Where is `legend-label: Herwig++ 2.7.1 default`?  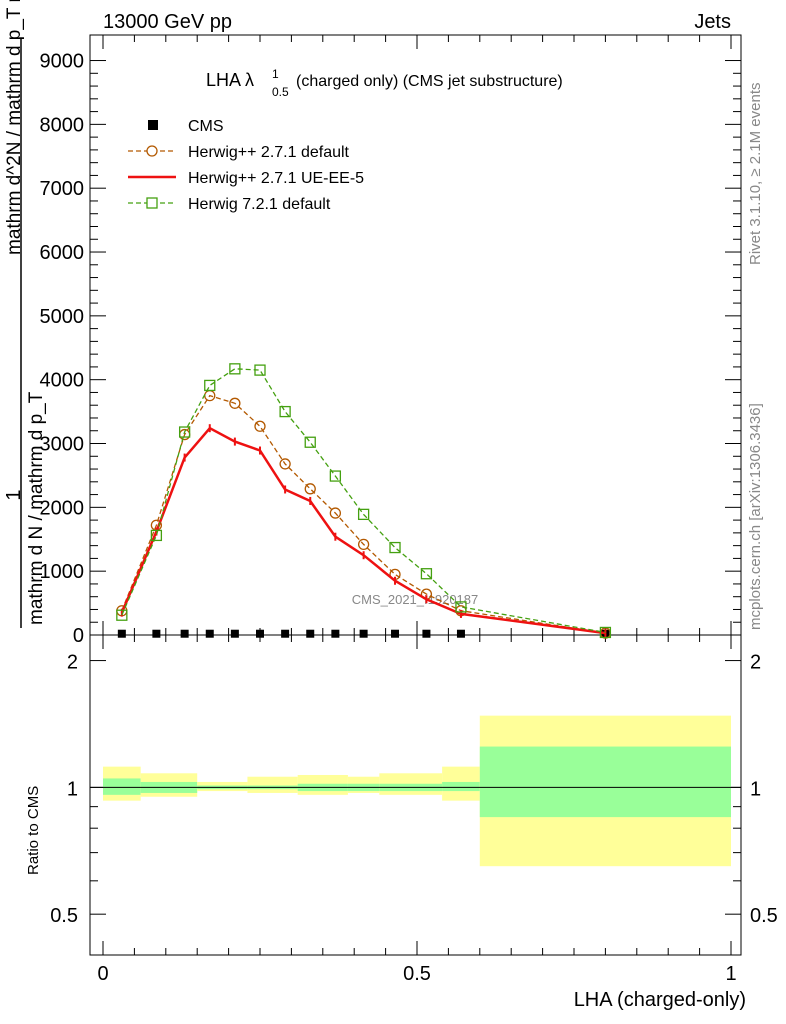
legend-label: Herwig++ 2.7.1 default is located at coordinates (269, 152).